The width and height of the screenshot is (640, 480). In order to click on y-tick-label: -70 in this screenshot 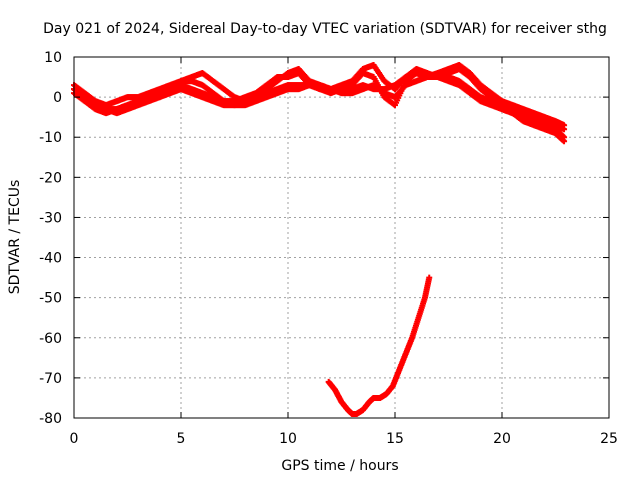, I will do `click(50, 379)`.